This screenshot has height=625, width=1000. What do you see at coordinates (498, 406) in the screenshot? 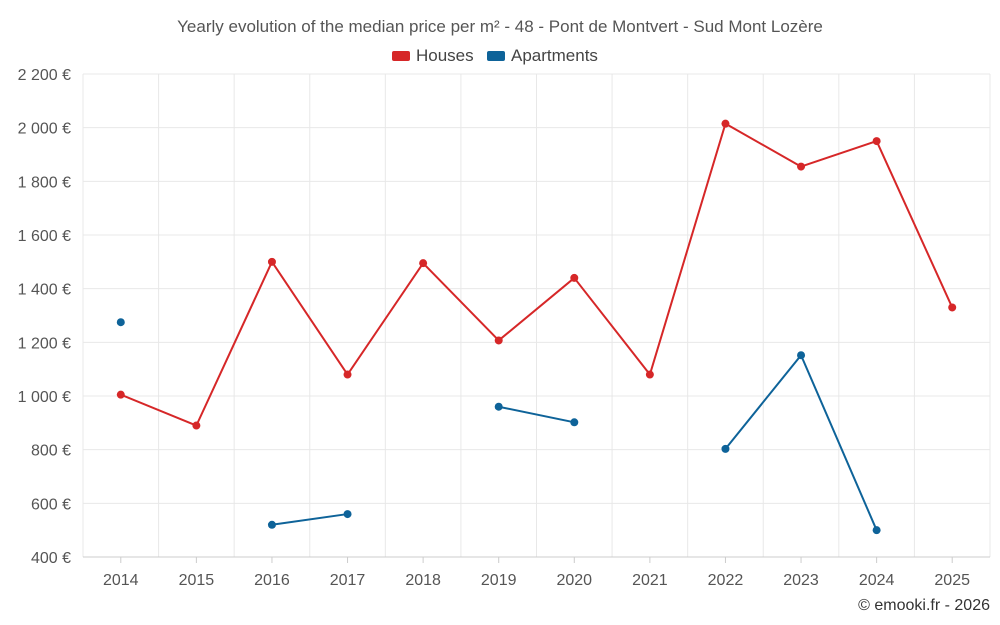
I see `point-apartments-2019` at bounding box center [498, 406].